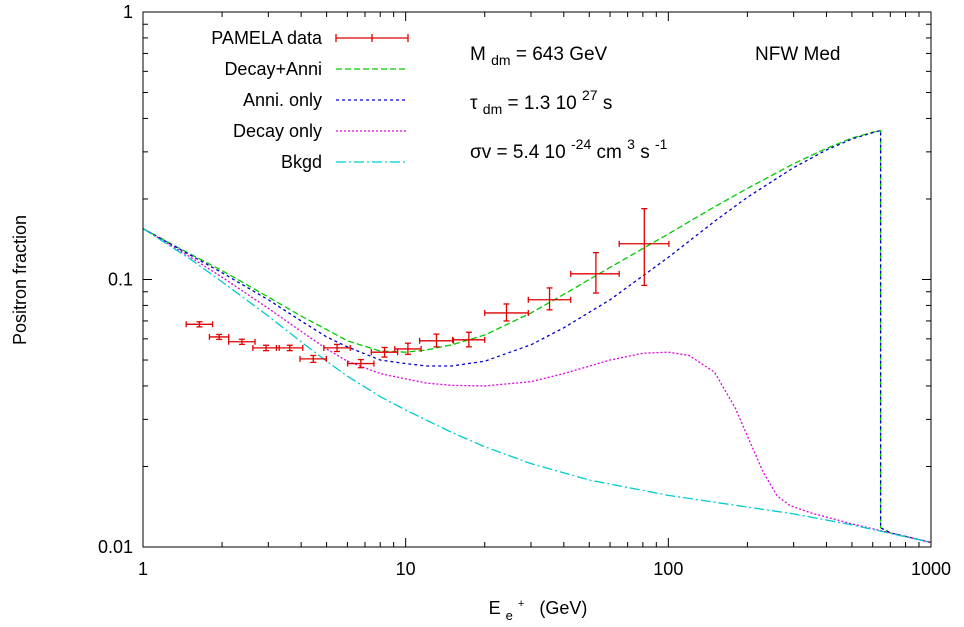 This screenshot has height=627, width=964. Describe the element at coordinates (277, 131) in the screenshot. I see `legend-label: Decay only` at that location.